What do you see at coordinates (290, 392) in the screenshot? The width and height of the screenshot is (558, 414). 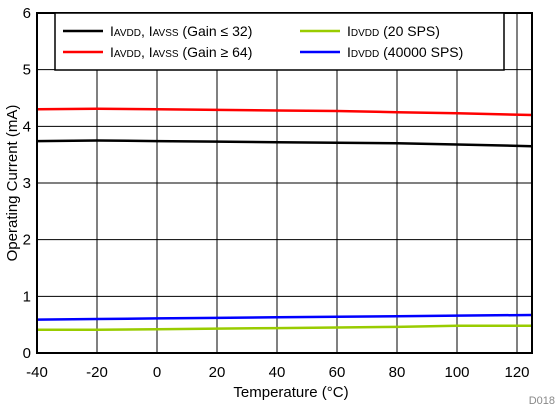 I see `x-axis-label: Temperature (°C)` at bounding box center [290, 392].